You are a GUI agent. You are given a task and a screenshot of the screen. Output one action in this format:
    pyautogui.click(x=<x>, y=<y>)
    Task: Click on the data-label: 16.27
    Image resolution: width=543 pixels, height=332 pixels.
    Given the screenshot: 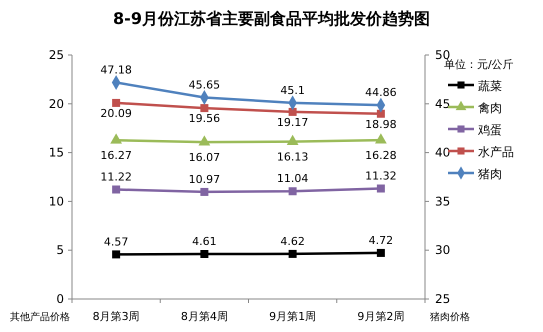 What is the action you would take?
    pyautogui.click(x=116, y=155)
    